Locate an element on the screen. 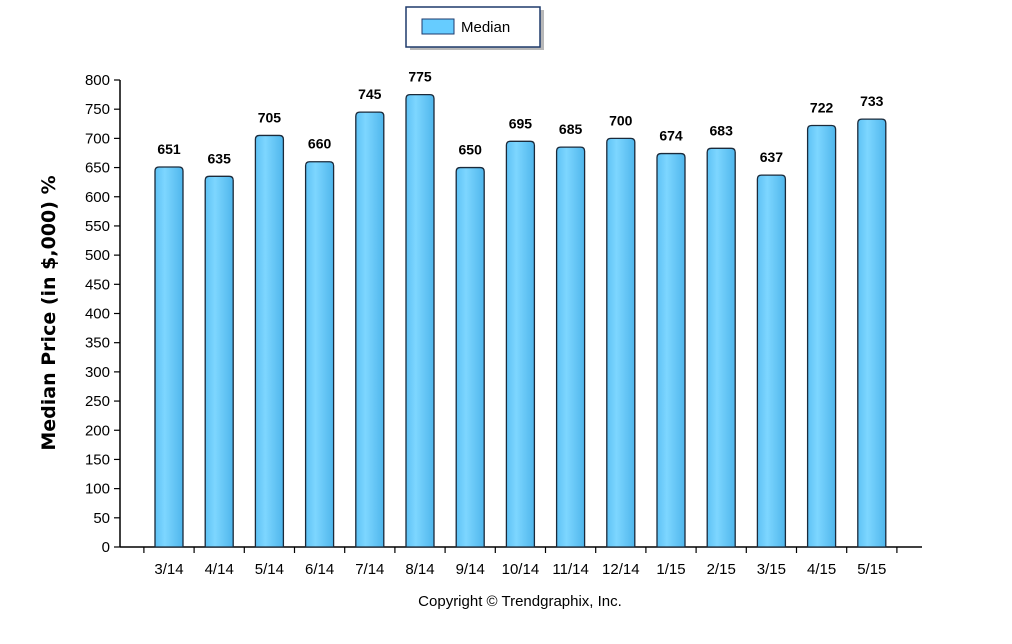 The image size is (1012, 644). legend: Median is located at coordinates (474, 28).